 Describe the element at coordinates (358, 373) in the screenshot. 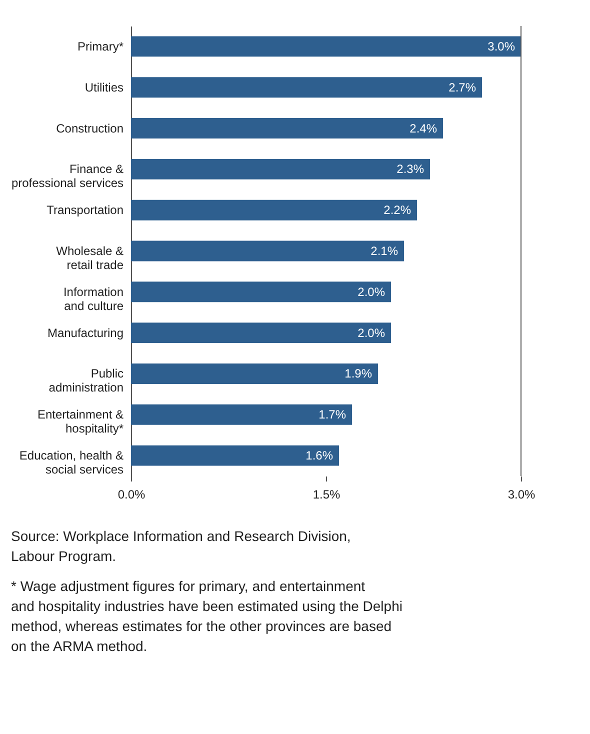

I see `data-label: 1.9%` at that location.